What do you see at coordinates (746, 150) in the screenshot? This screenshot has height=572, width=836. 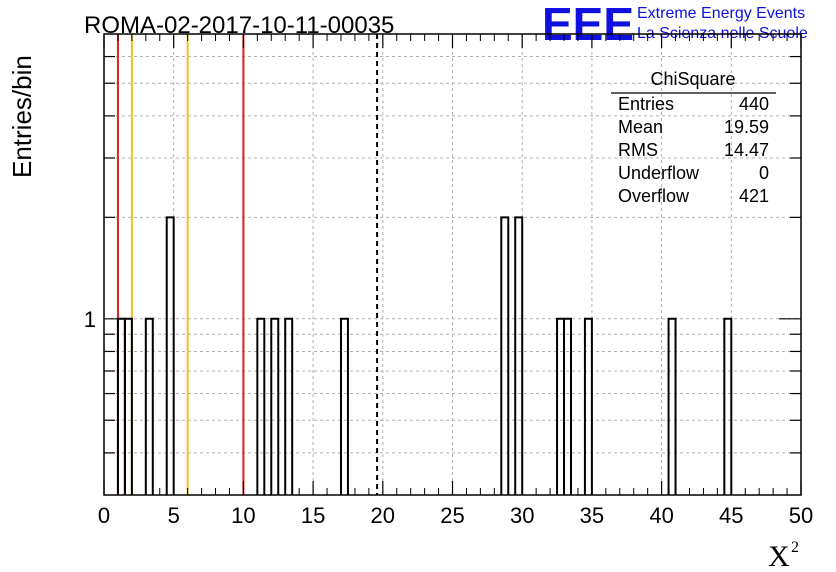 I see `stats-value: 14.47` at bounding box center [746, 150].